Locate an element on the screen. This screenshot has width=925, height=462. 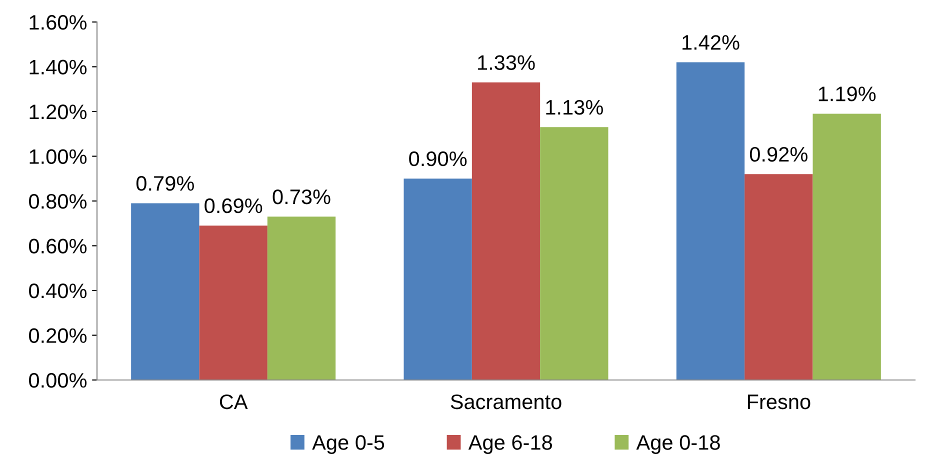
x-tick-label: CA is located at coordinates (234, 402).